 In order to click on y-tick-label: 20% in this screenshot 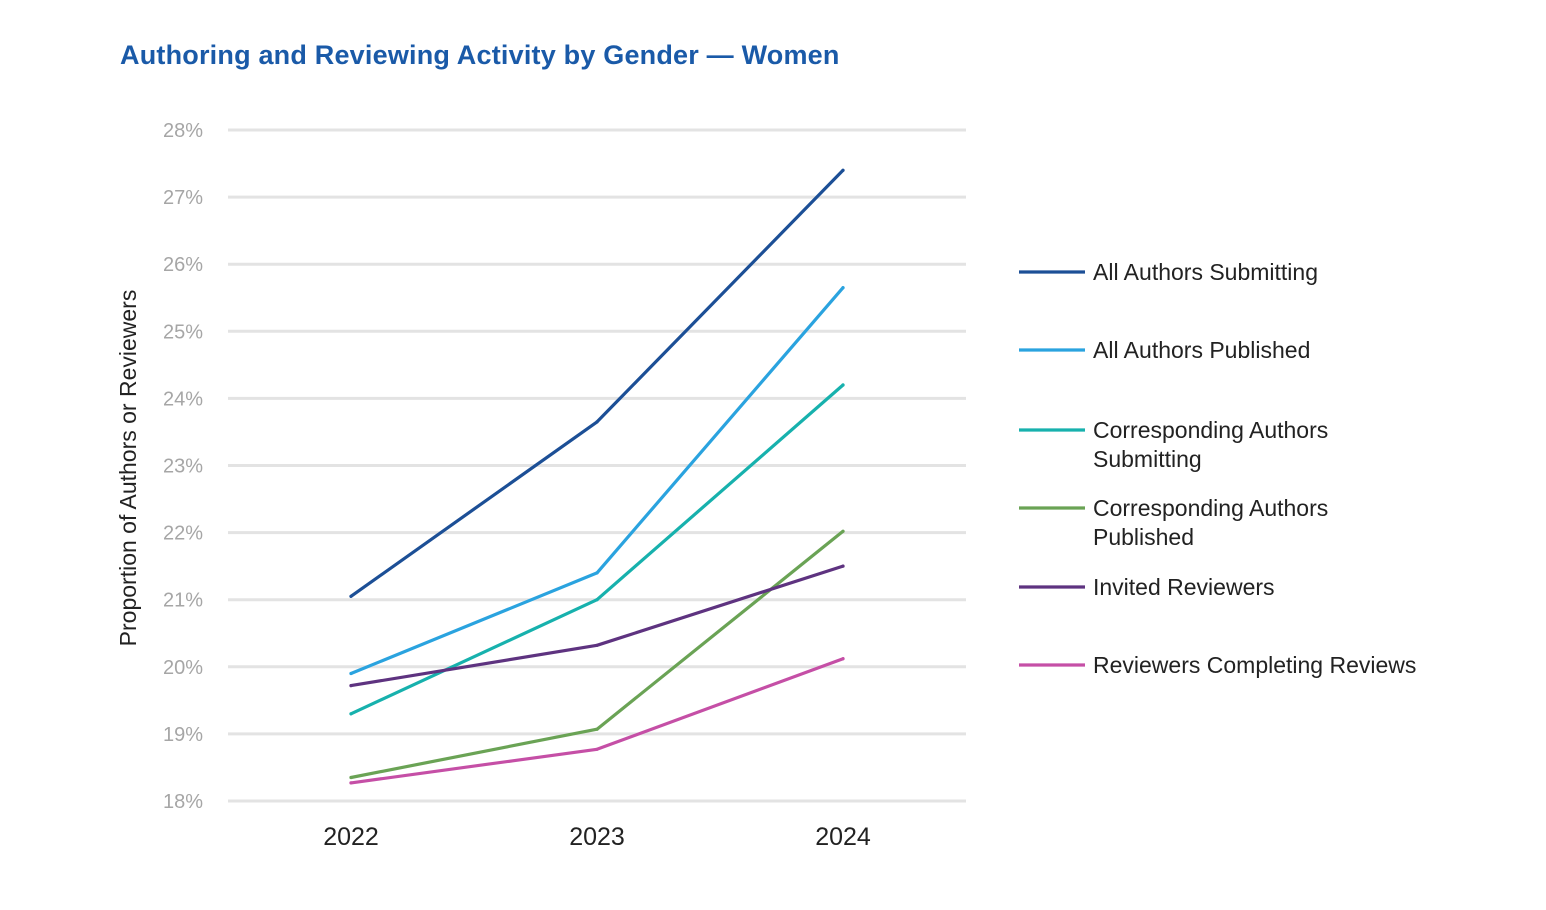, I will do `click(183, 668)`.